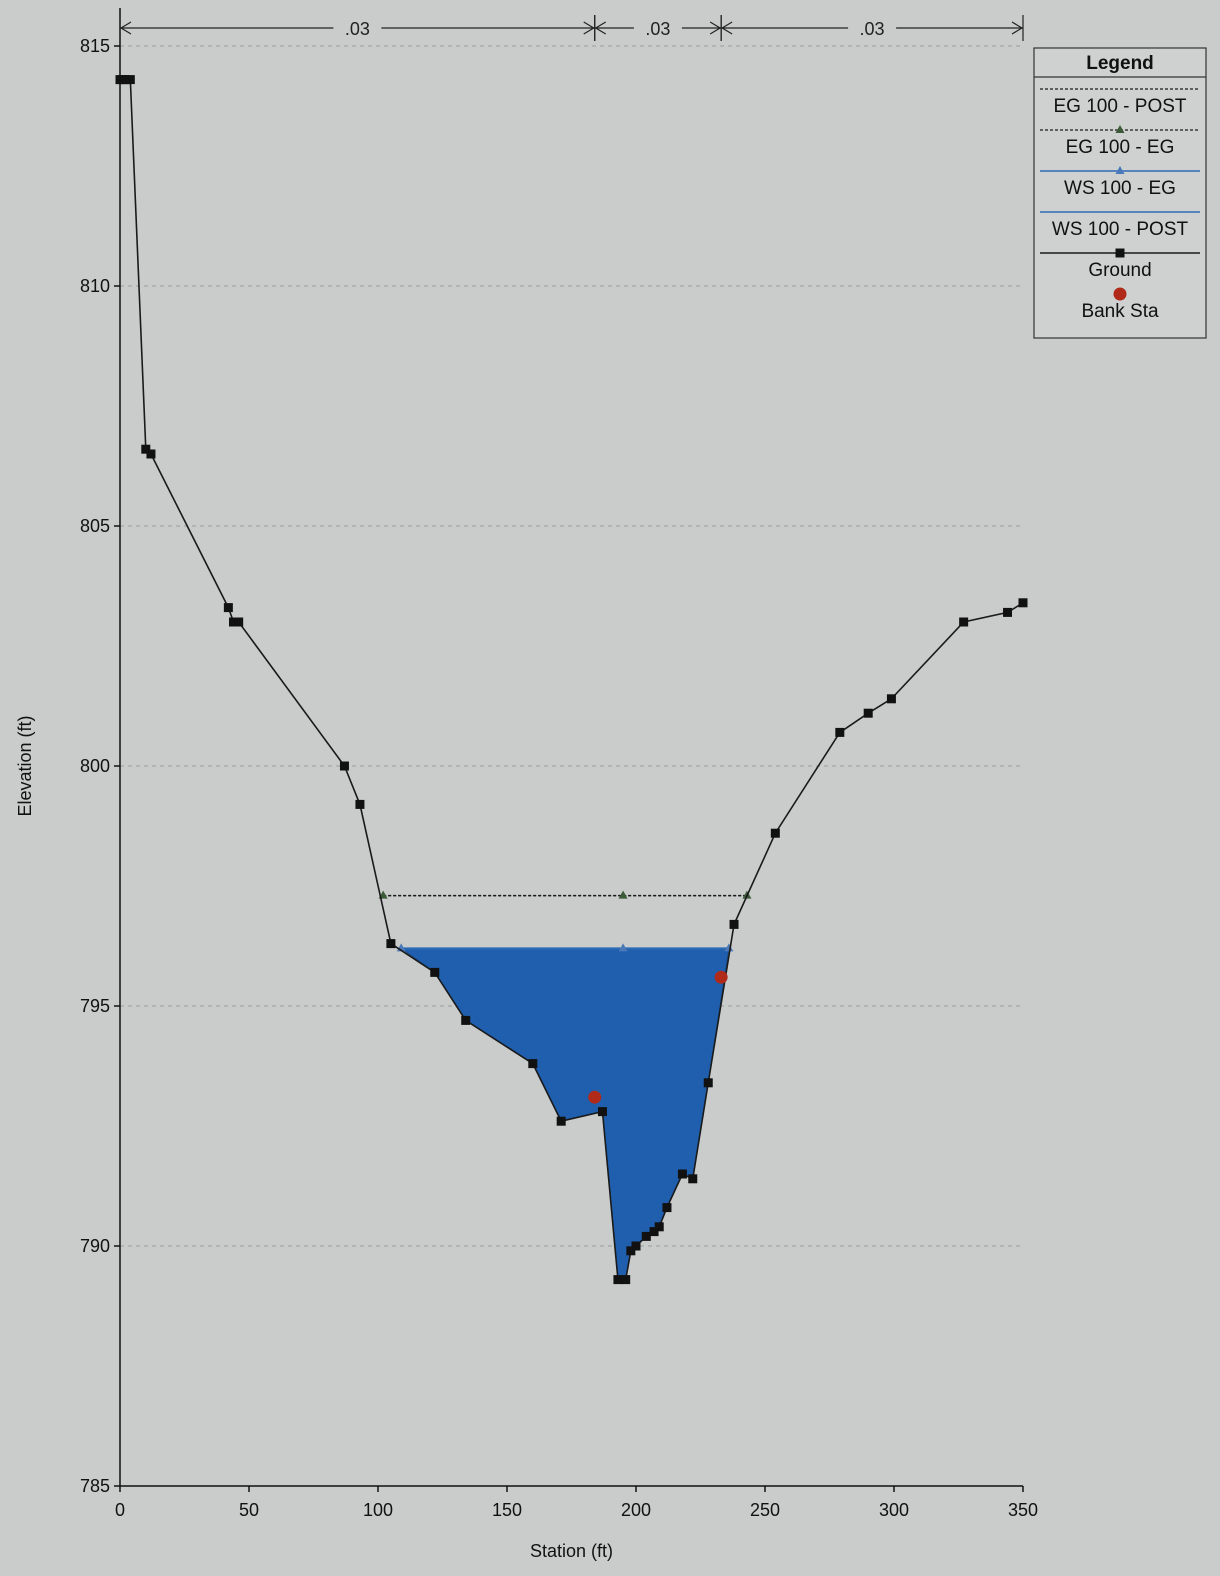  Describe the element at coordinates (25, 765) in the screenshot. I see `y-axis-title: Elevation (ft)` at that location.